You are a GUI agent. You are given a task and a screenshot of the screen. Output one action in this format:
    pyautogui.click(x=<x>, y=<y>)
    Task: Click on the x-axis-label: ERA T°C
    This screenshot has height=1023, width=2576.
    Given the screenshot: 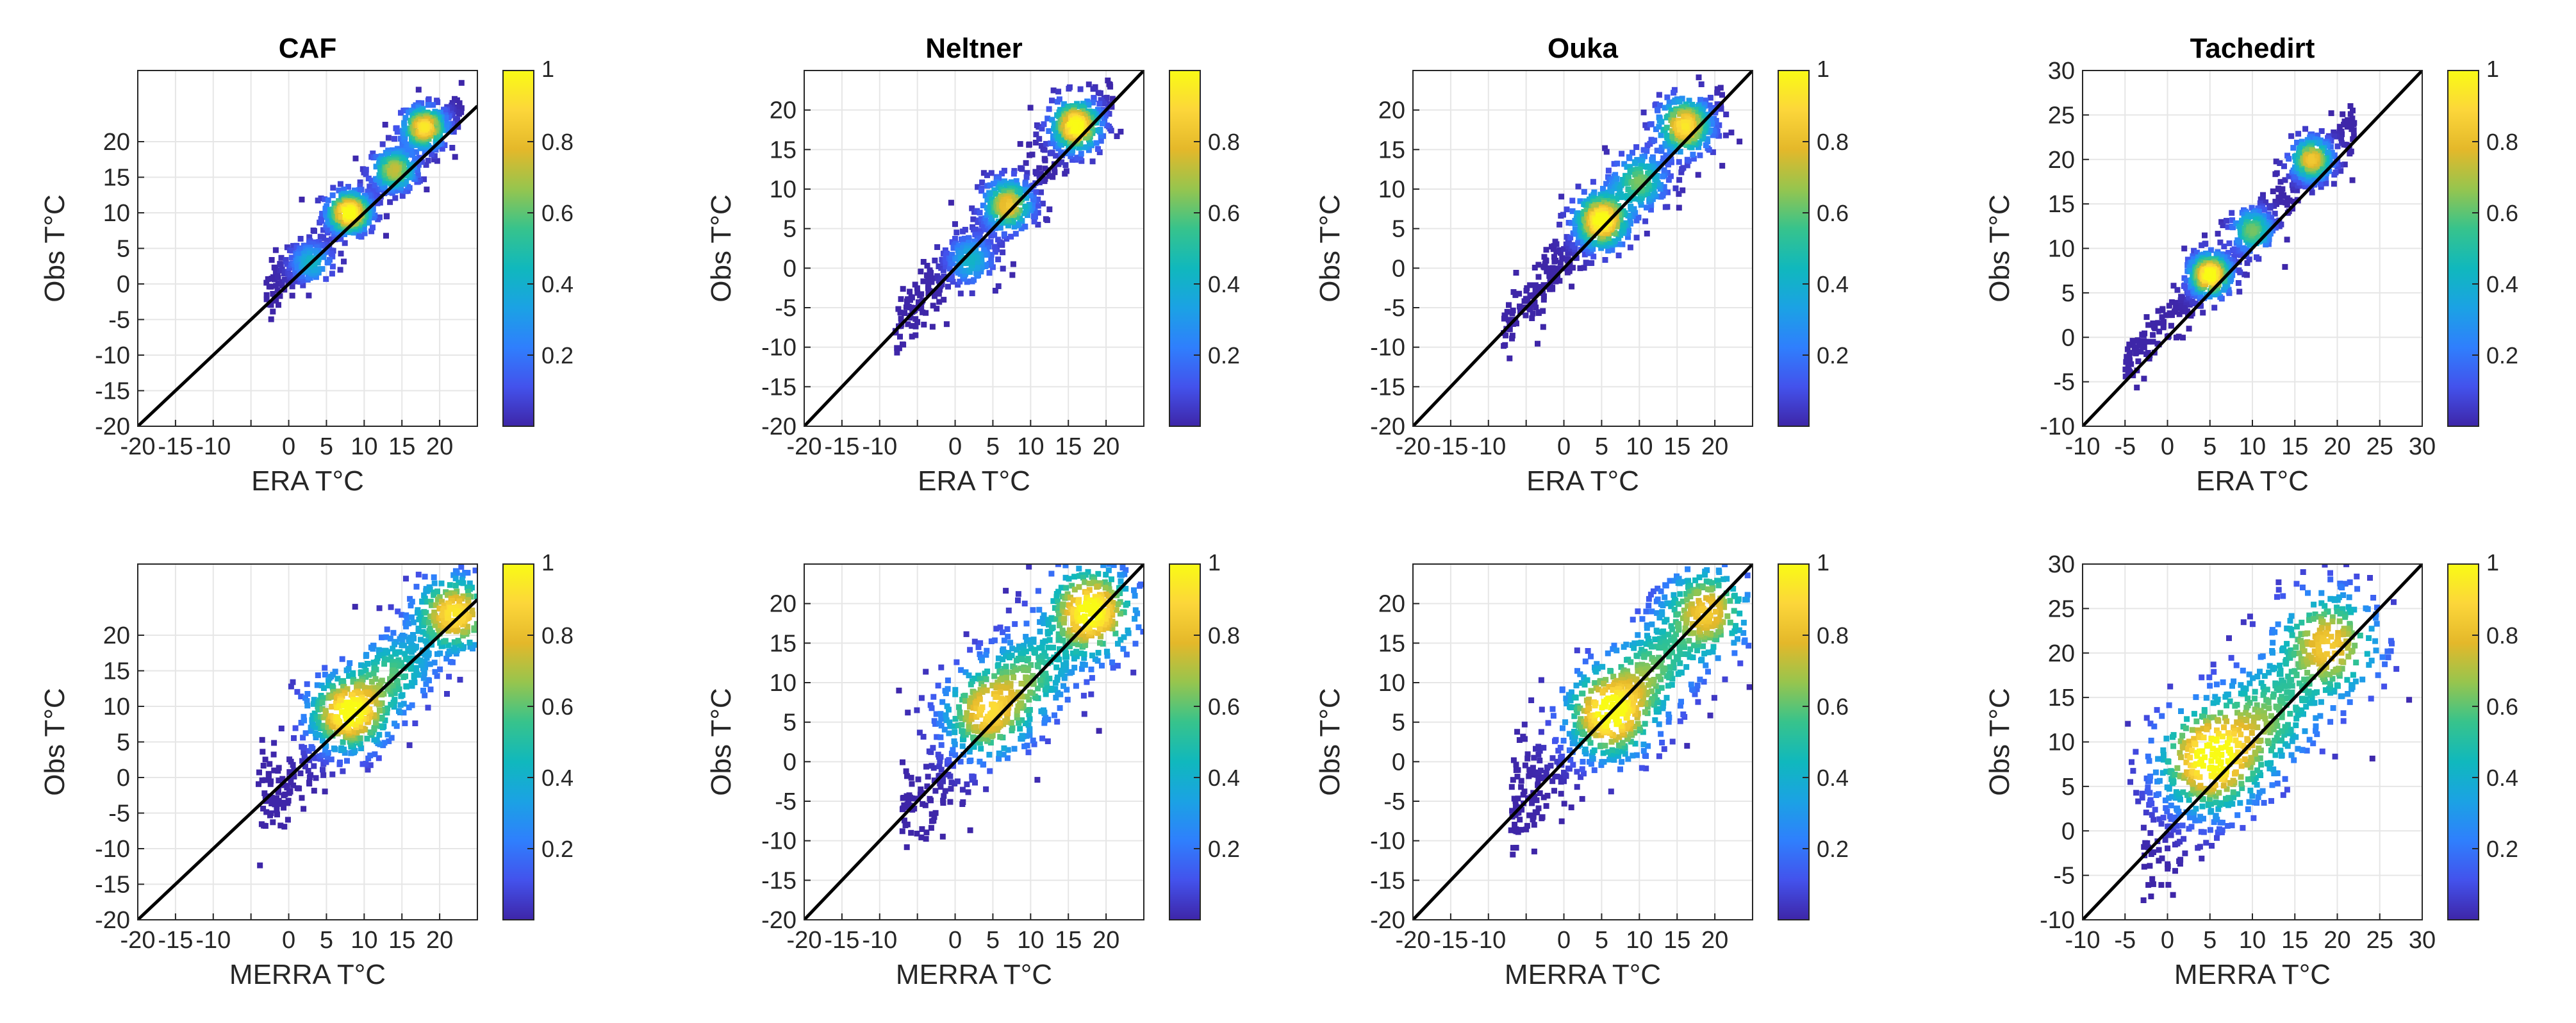 What is the action you would take?
    pyautogui.click(x=2252, y=481)
    